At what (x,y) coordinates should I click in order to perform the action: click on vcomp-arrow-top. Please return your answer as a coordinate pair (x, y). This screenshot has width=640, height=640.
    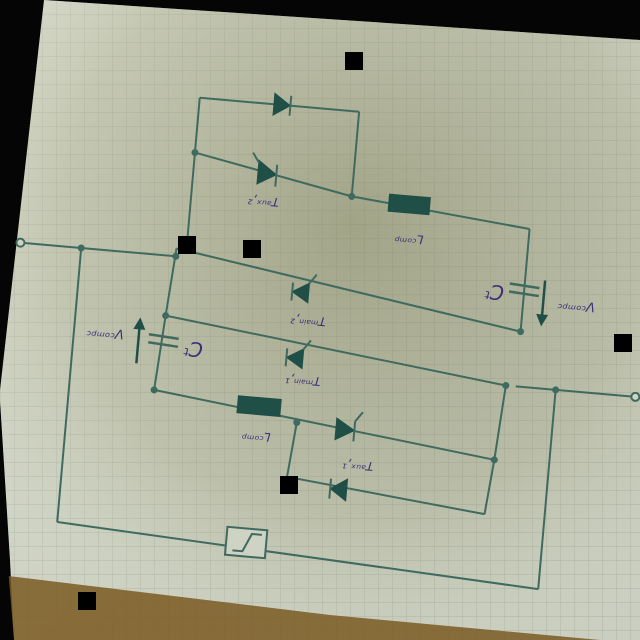
    Looking at the image, I should click on (543, 299).